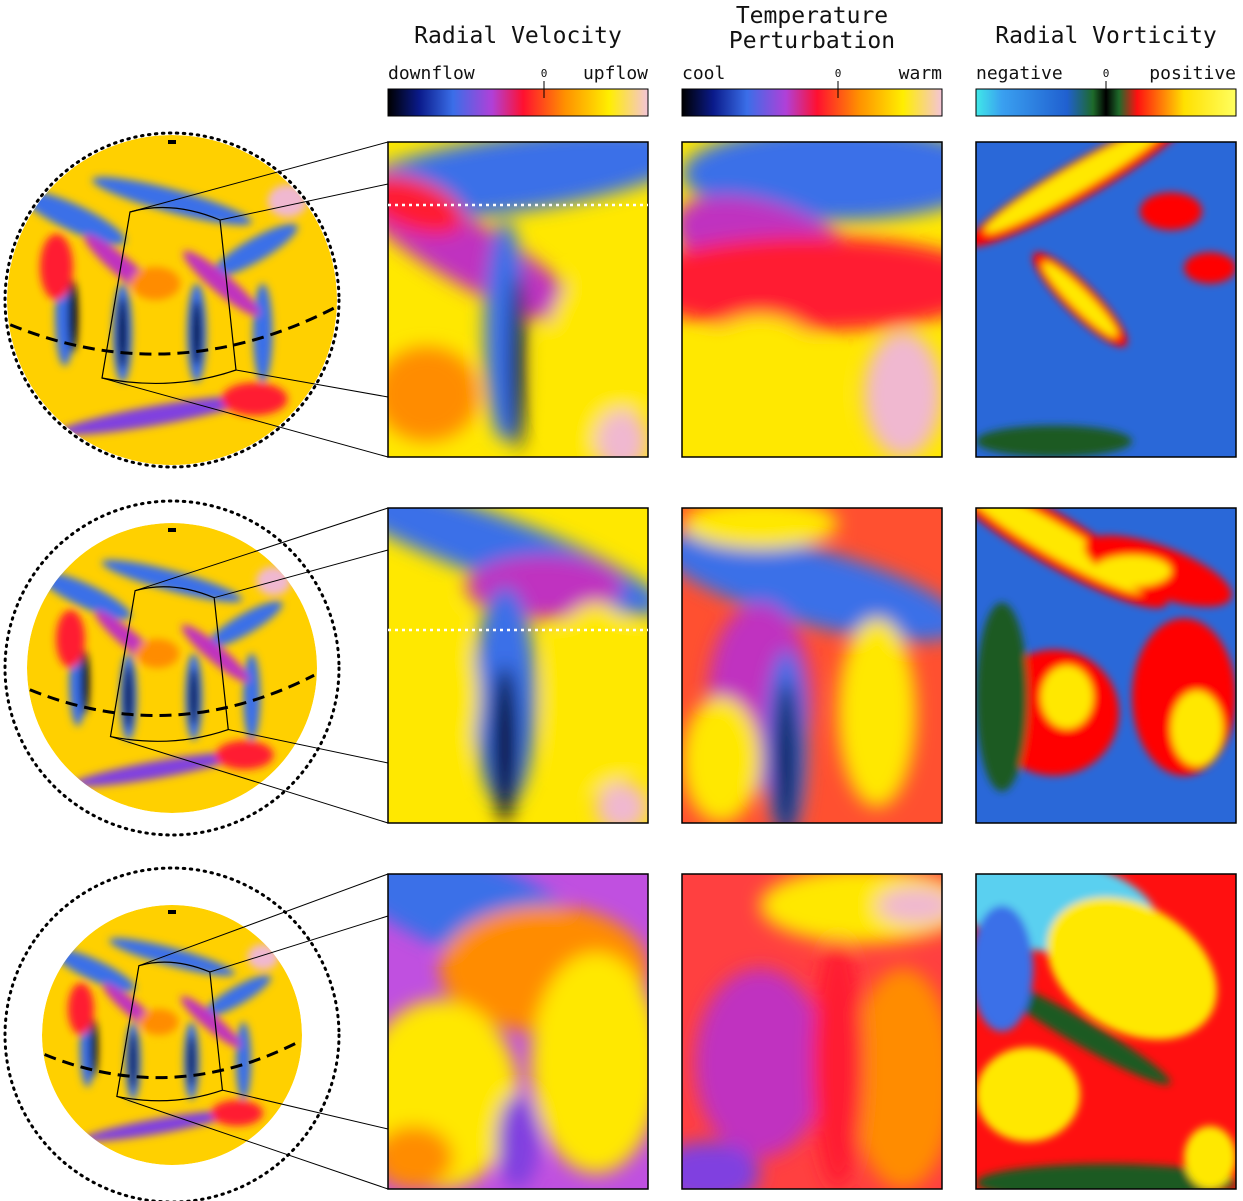  Describe the element at coordinates (1106, 36) in the screenshot. I see `column-title: Radial Vorticity` at that location.